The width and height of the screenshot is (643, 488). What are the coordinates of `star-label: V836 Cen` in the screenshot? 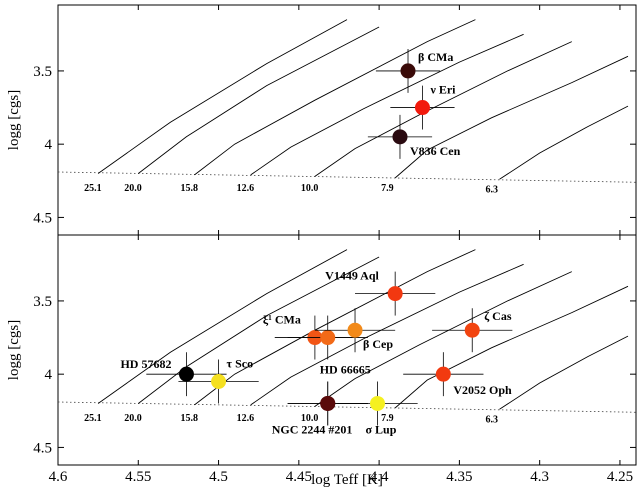 It's located at (435, 151).